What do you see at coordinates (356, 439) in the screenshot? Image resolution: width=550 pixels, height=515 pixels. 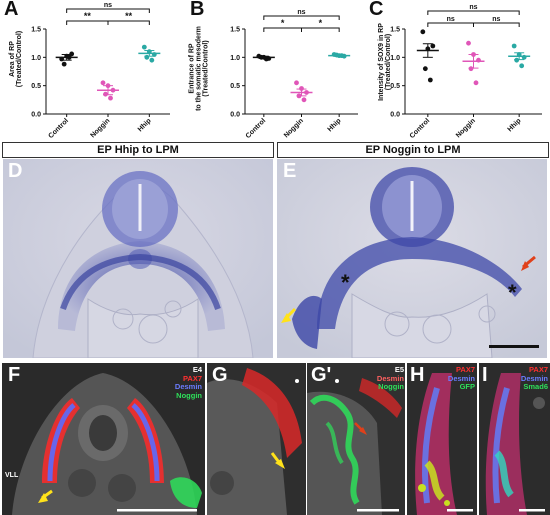 I see `panel-gp-image` at bounding box center [356, 439].